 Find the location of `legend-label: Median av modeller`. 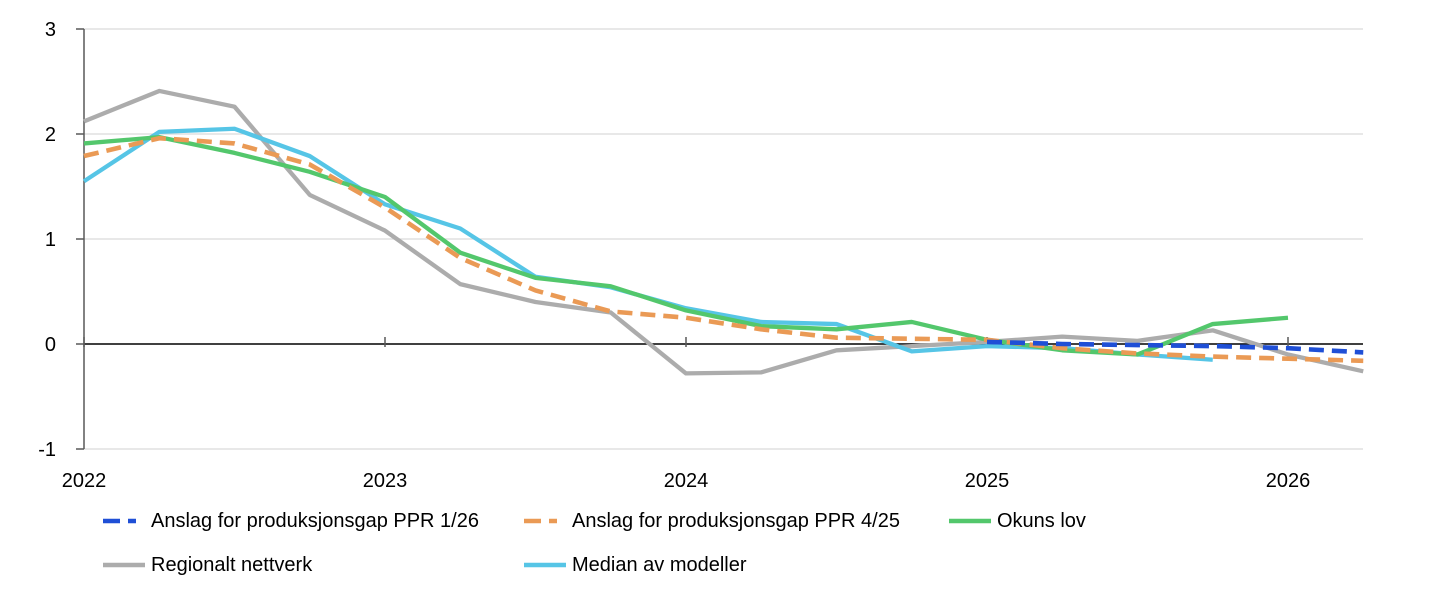

legend-label: Median av modeller is located at coordinates (659, 565).